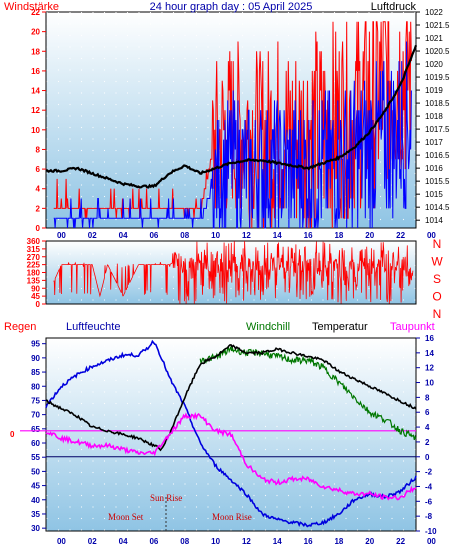 Image resolution: width=462 pixels, height=550 pixels. I want to click on compass-label-3: O, so click(436, 297).